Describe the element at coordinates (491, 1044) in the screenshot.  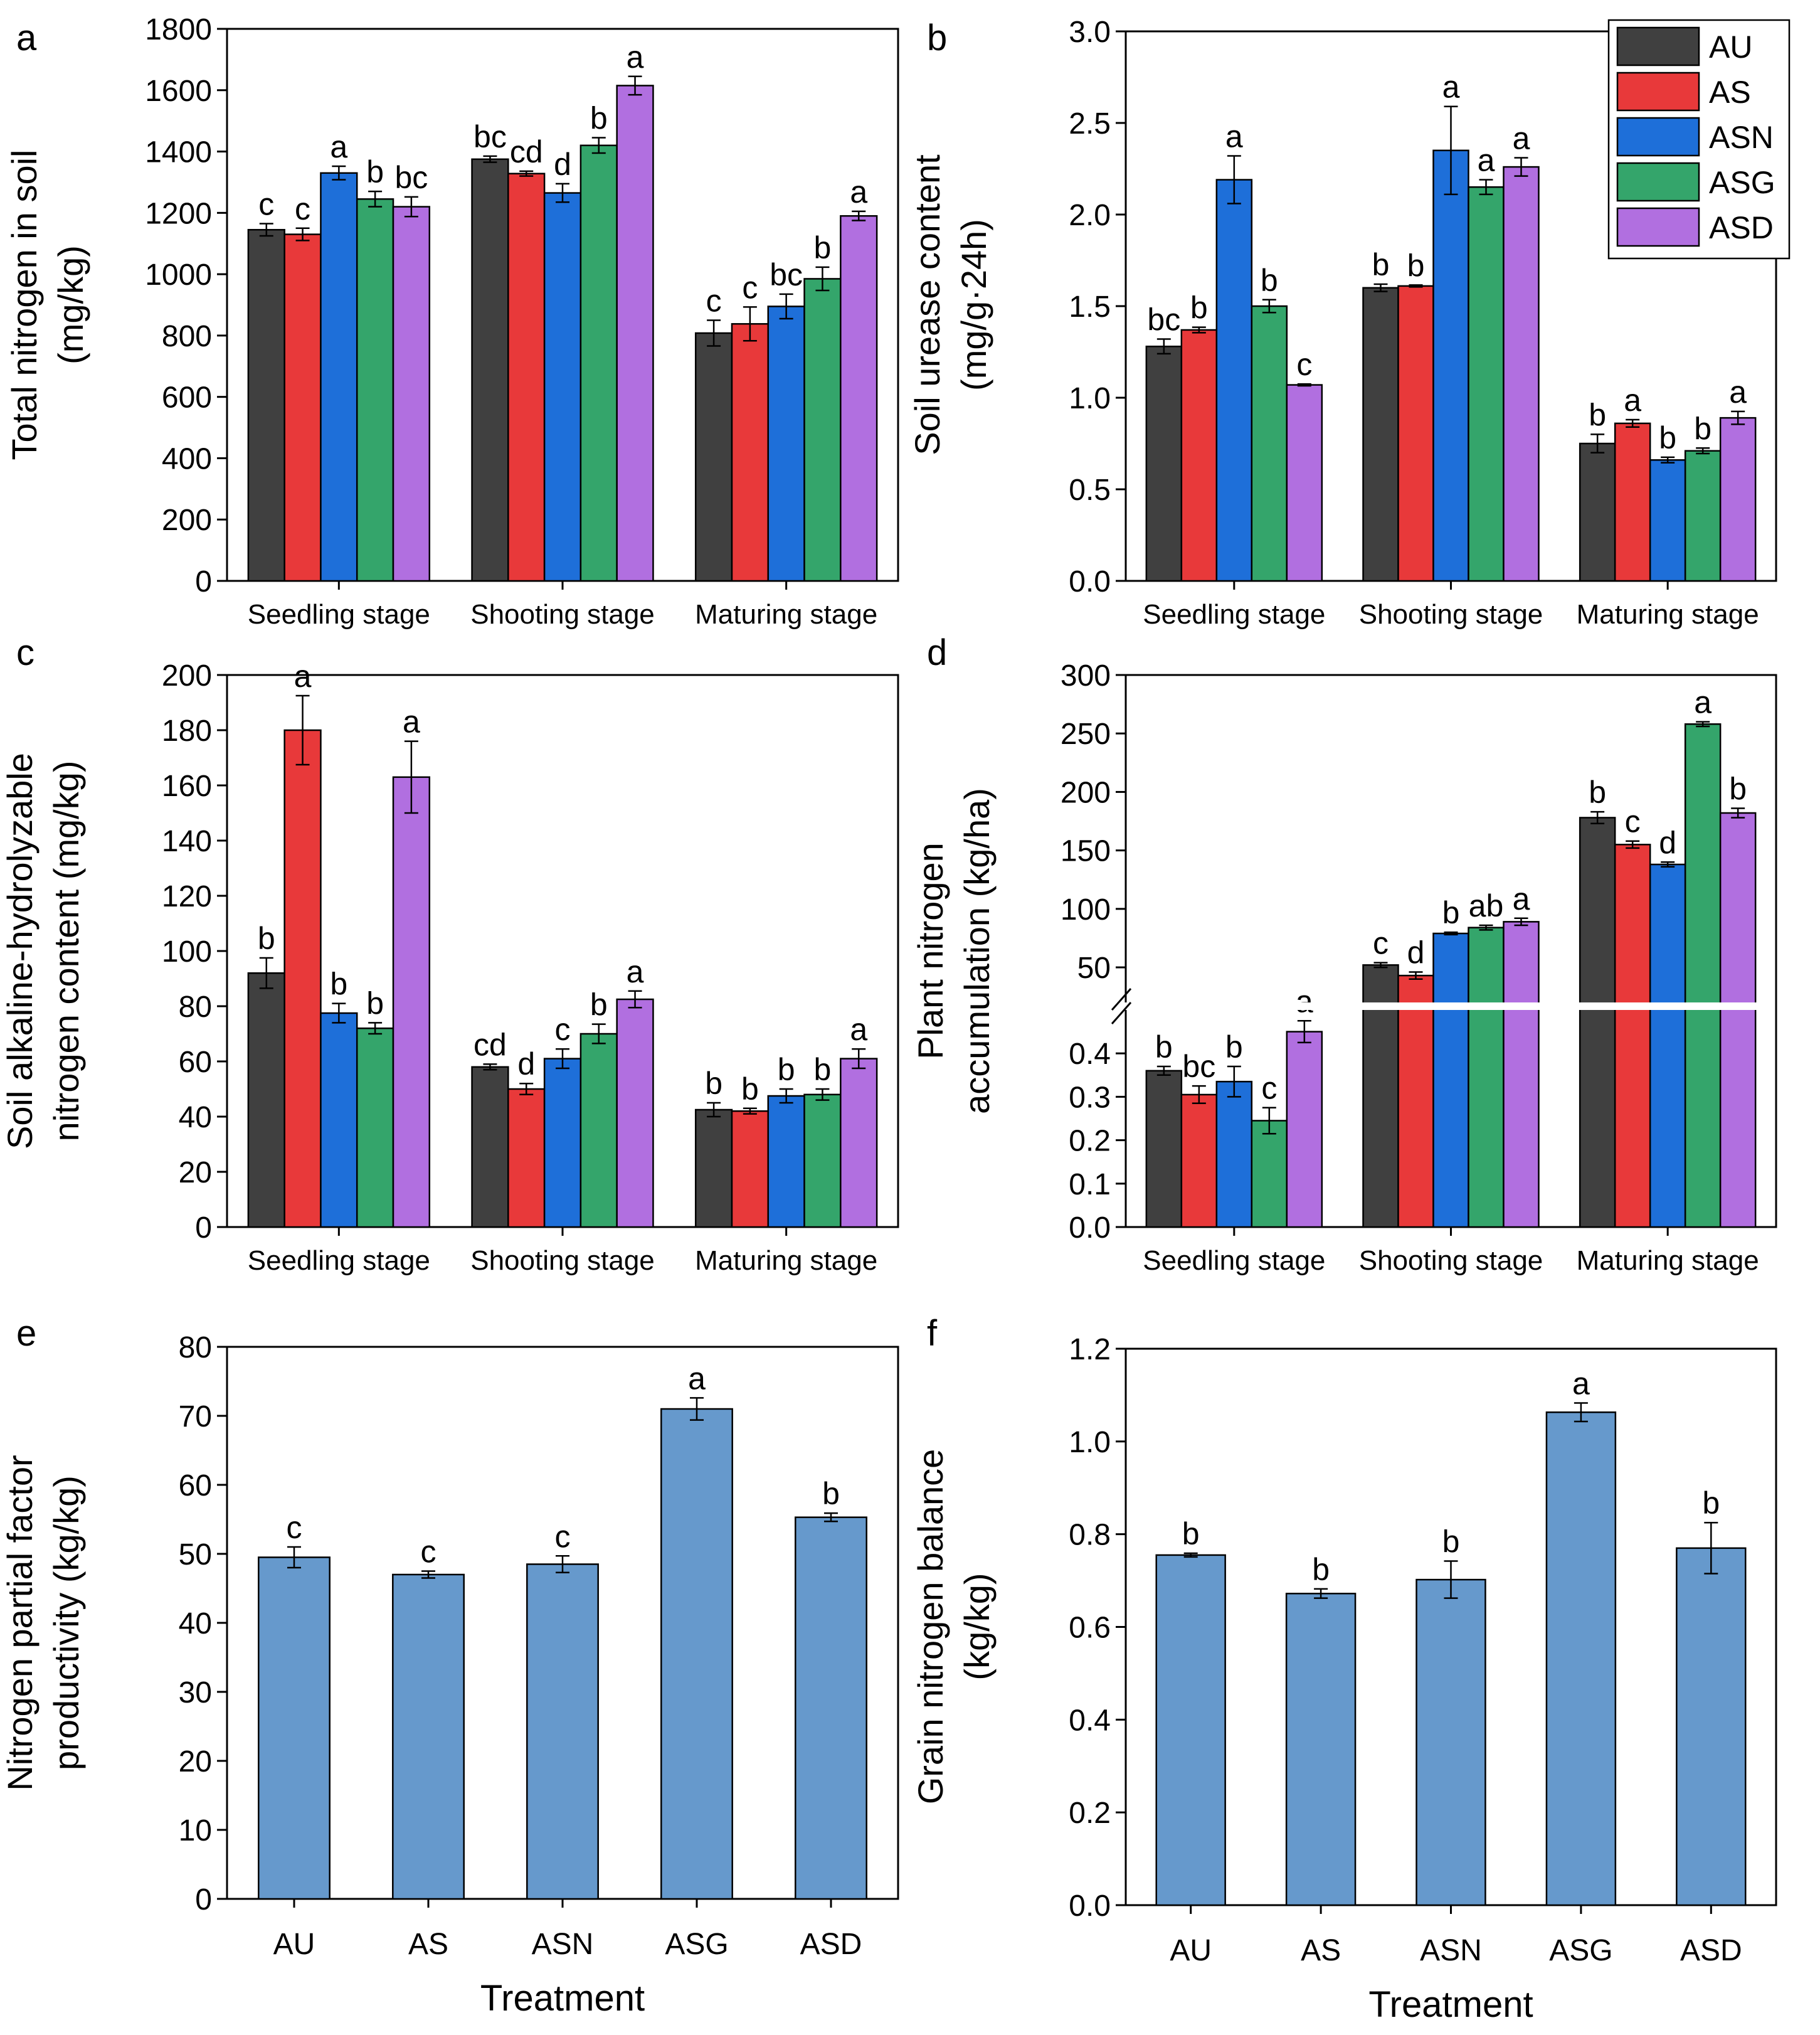
I see `significance-letter: cd` at that location.